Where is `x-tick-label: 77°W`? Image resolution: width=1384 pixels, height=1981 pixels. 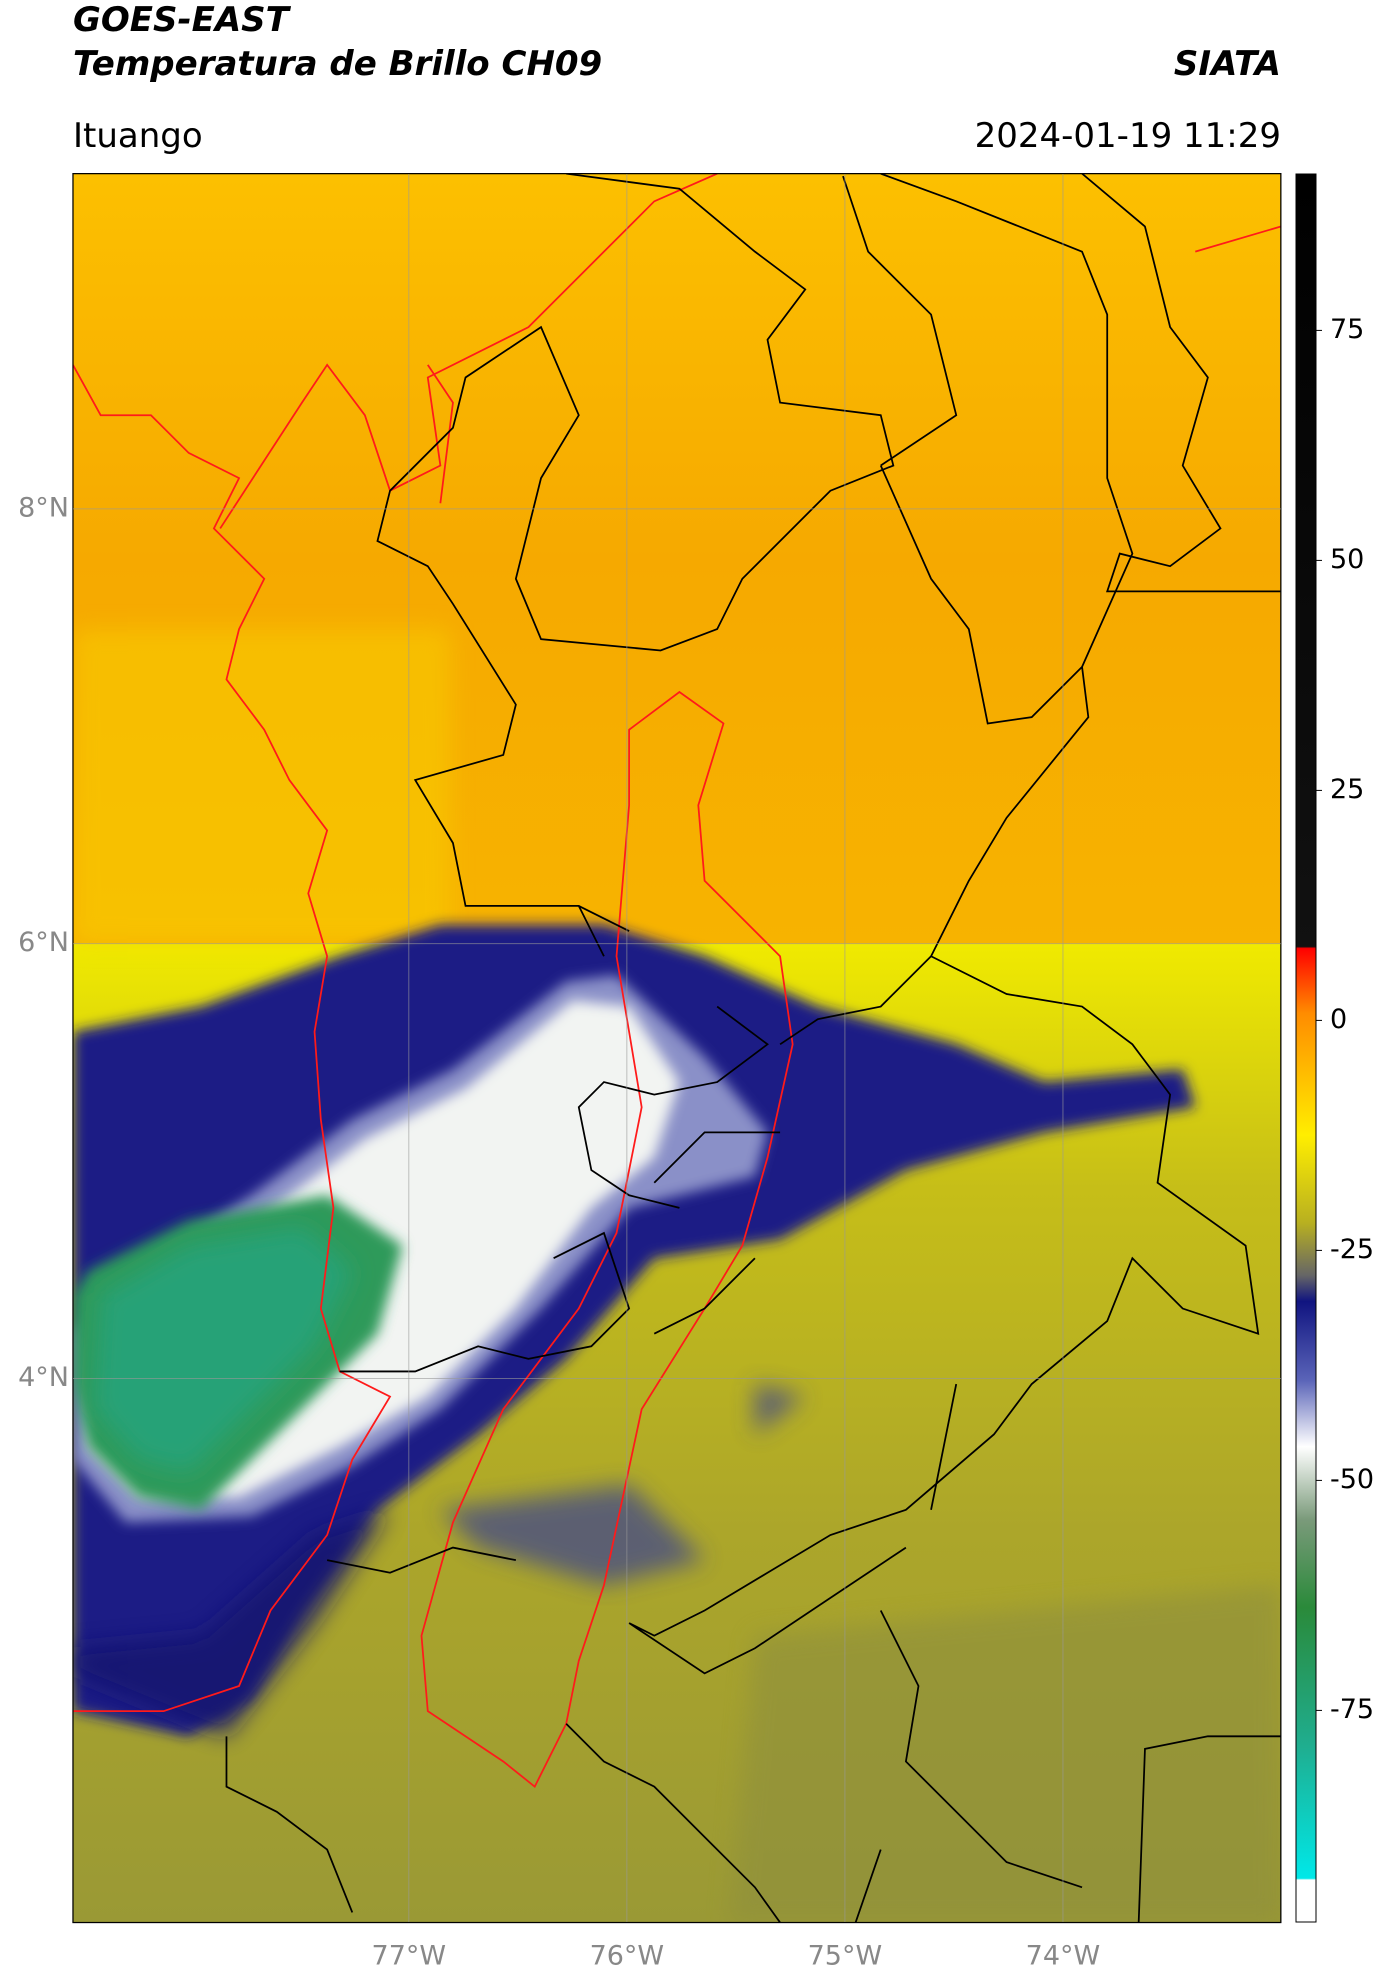
x-tick-label: 77°W is located at coordinates (409, 1956).